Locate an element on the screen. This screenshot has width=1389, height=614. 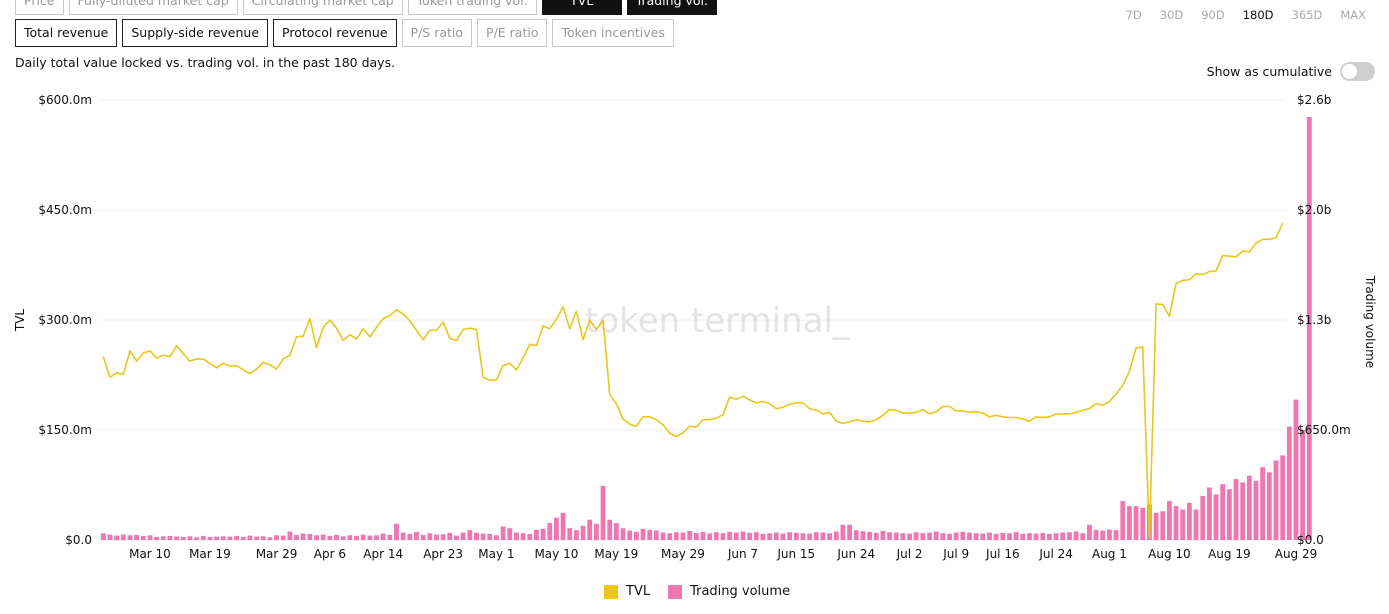
tab-token-trading-vol: Token trading vol. is located at coordinates (472, 7).